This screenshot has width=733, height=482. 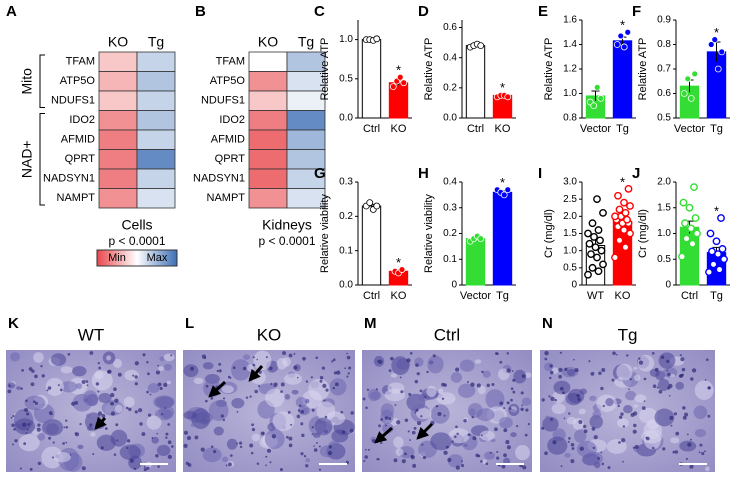 I want to click on panel-letter: E, so click(x=543, y=11).